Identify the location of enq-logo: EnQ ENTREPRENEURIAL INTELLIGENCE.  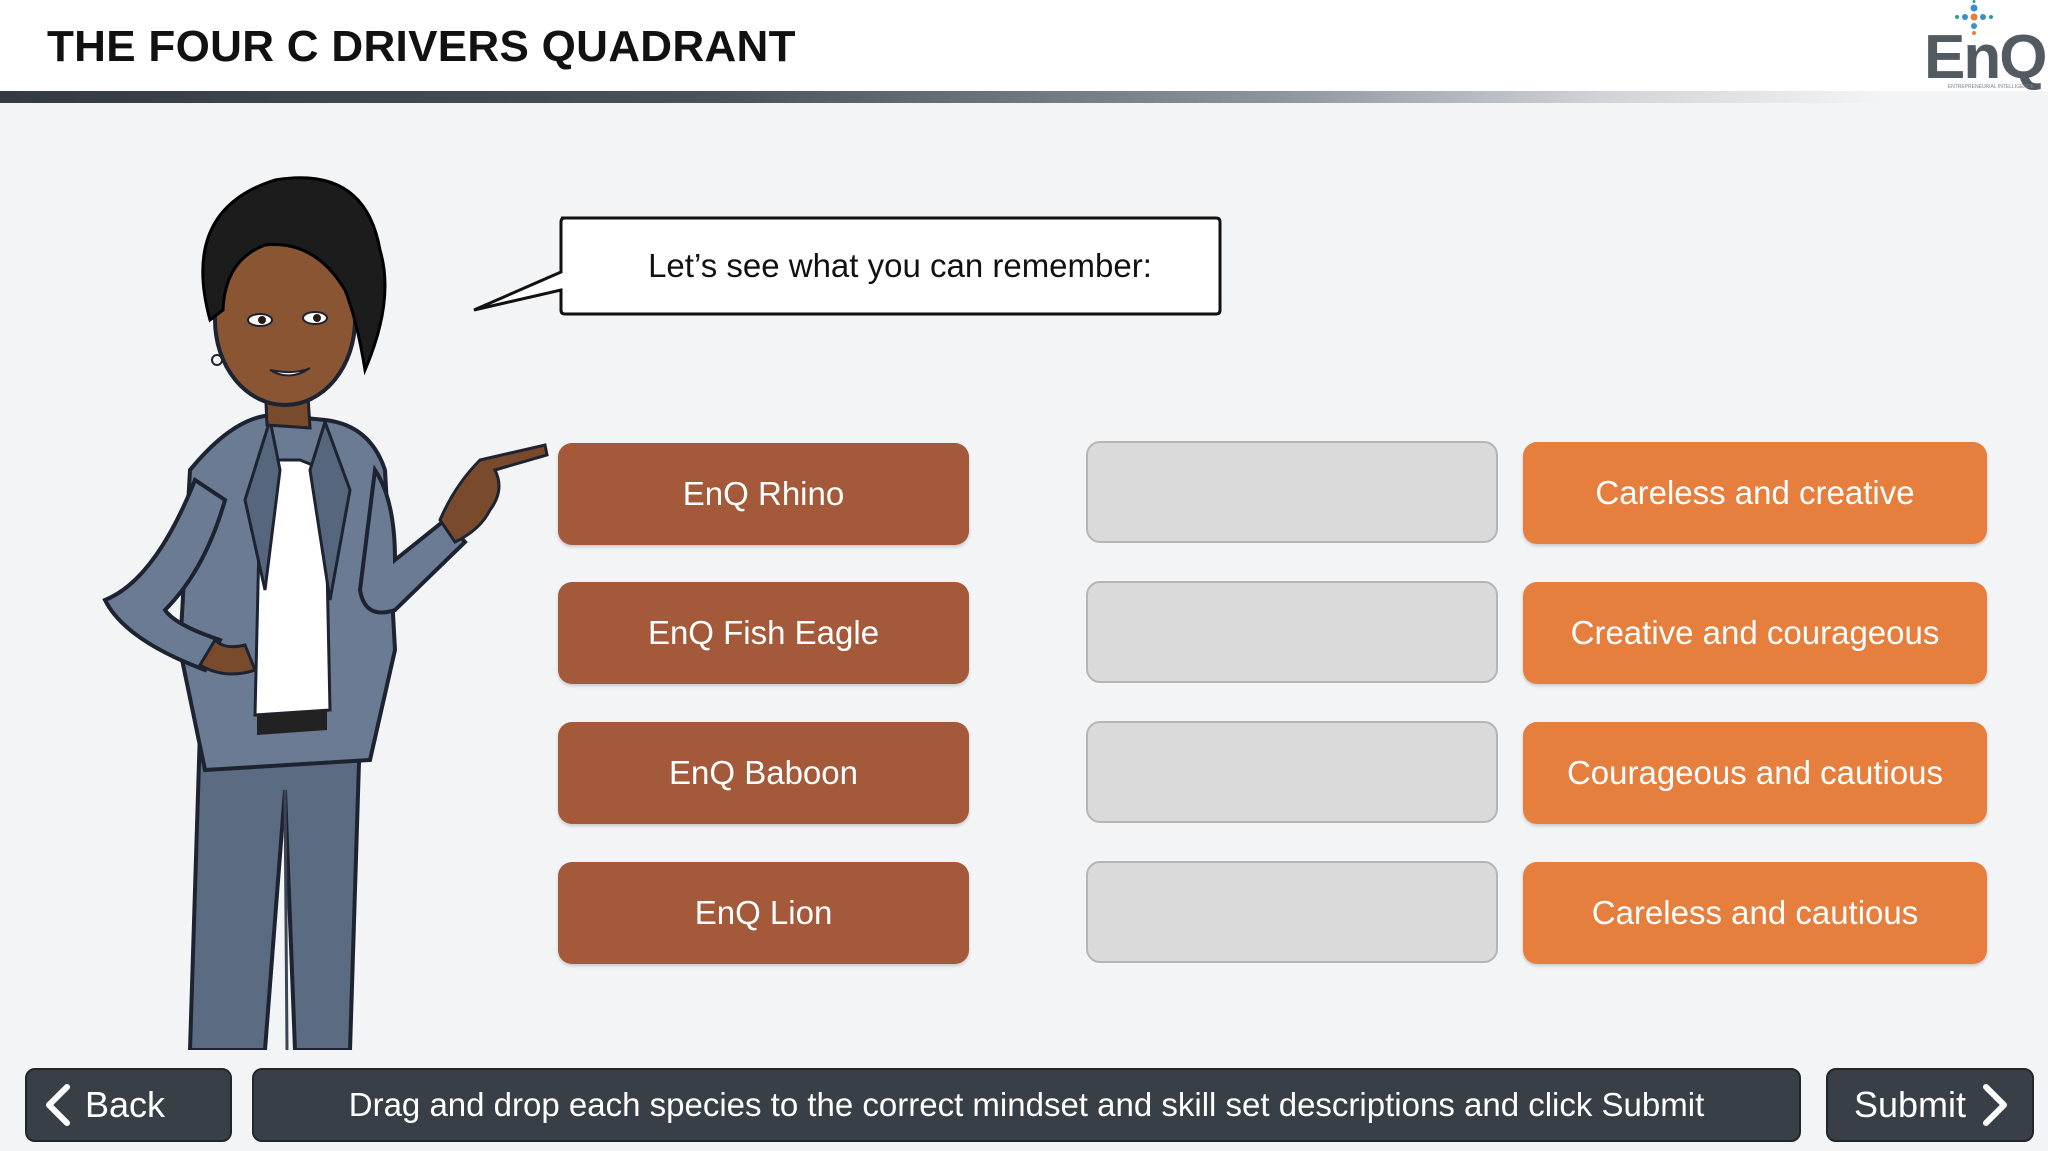
(1982, 50).